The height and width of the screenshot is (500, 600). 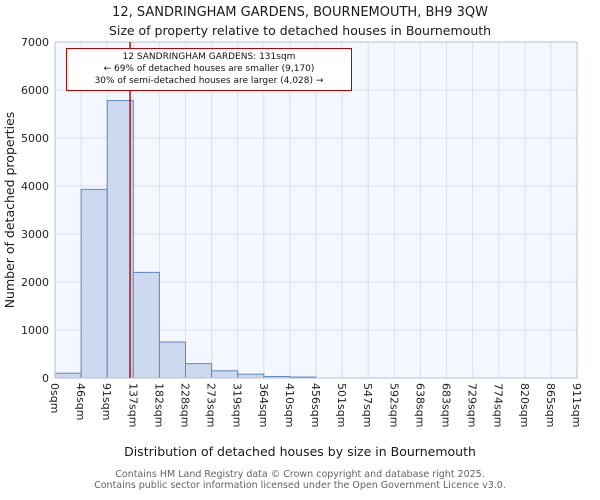 I want to click on x-tick-label: 137sqm, so click(x=132, y=405).